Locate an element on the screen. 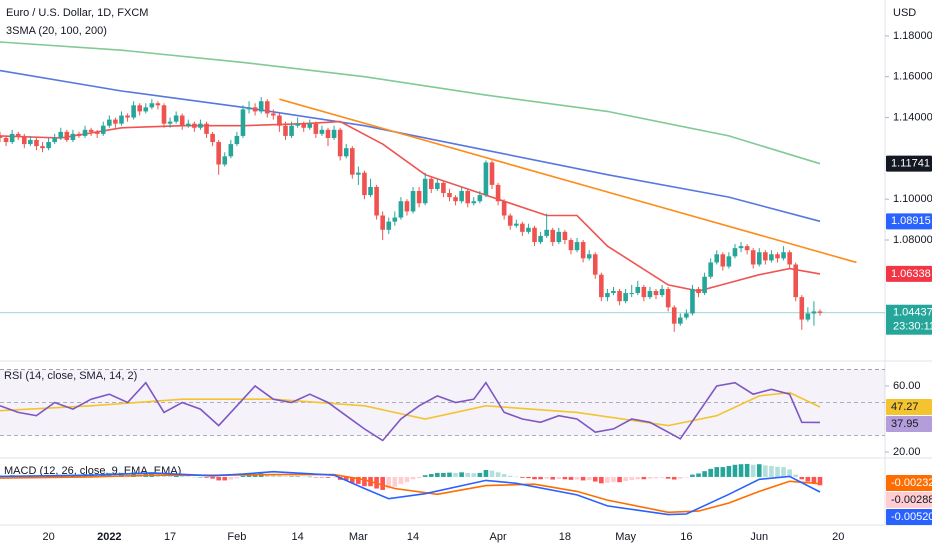  chart-title: Euro / U.S. Dollar, 1D, FXCM is located at coordinates (77, 13).